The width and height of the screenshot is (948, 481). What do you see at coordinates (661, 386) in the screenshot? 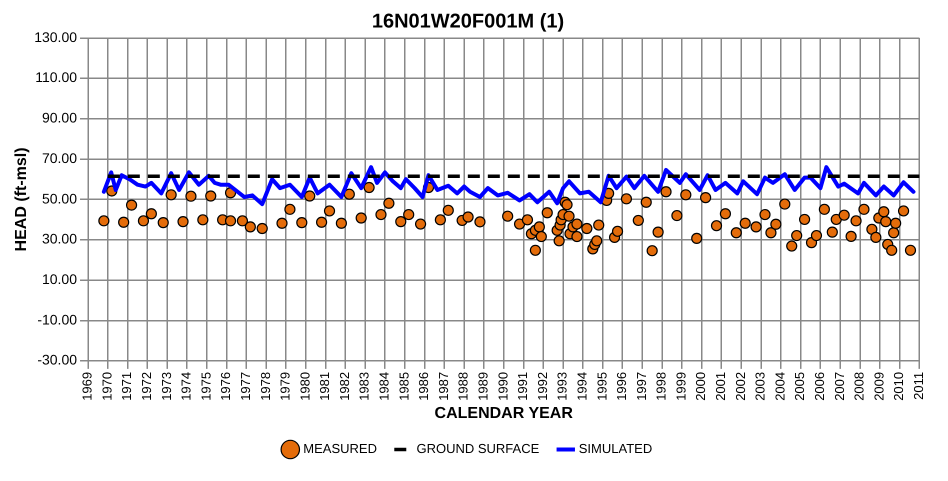
I see `x-tick-label: 1998` at bounding box center [661, 386].